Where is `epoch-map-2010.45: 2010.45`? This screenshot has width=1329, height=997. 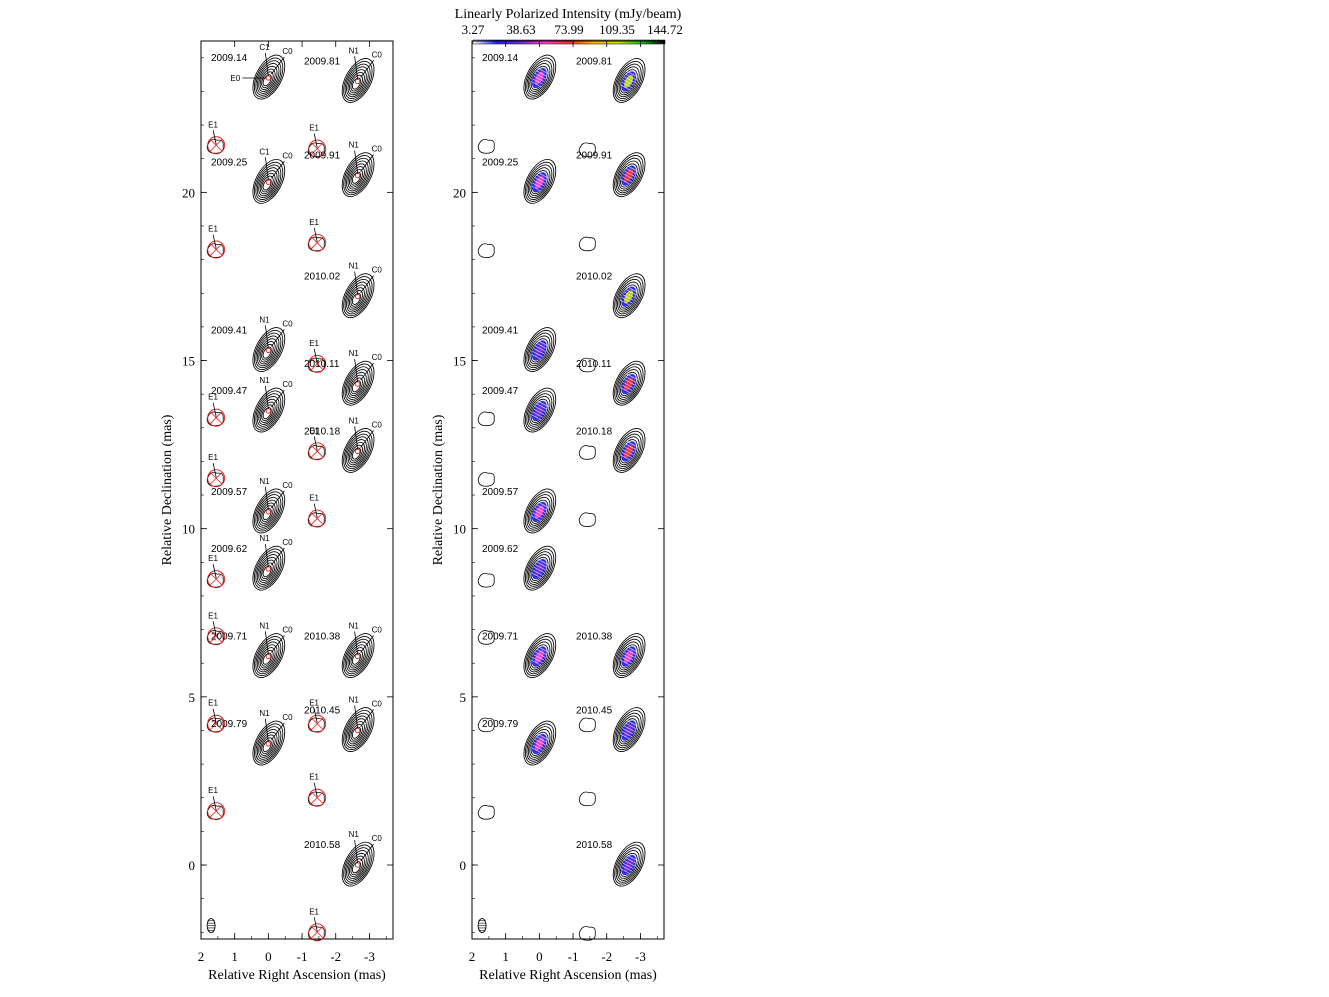 epoch-map-2010.45: 2010.45 is located at coordinates (611, 756).